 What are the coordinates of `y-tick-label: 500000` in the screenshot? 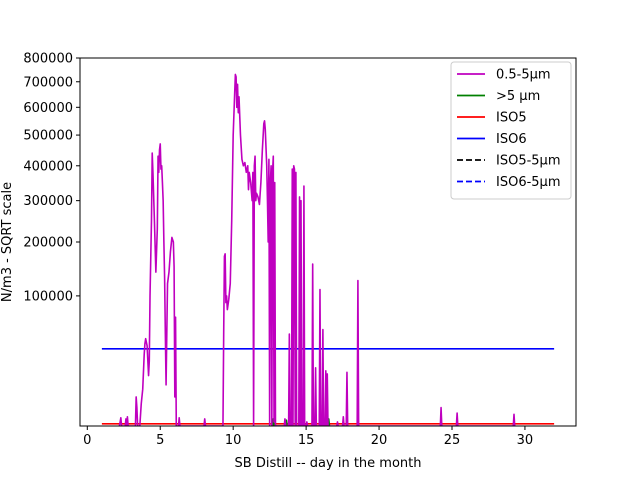 It's located at (48, 136).